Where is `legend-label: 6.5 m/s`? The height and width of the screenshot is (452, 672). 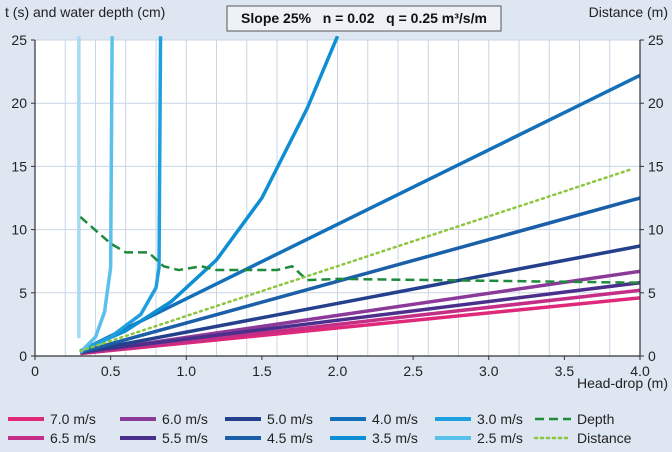 legend-label: 6.5 m/s is located at coordinates (73, 438).